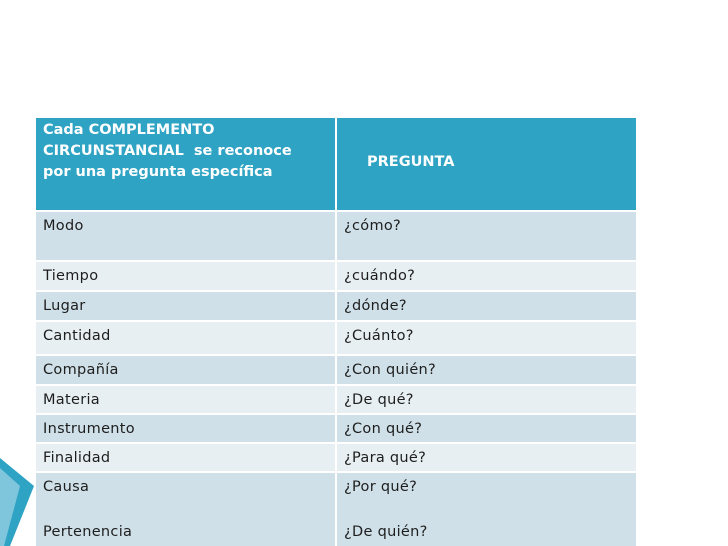 The width and height of the screenshot is (728, 546). Describe the element at coordinates (77, 458) in the screenshot. I see `cell-text: Finalidad` at that location.